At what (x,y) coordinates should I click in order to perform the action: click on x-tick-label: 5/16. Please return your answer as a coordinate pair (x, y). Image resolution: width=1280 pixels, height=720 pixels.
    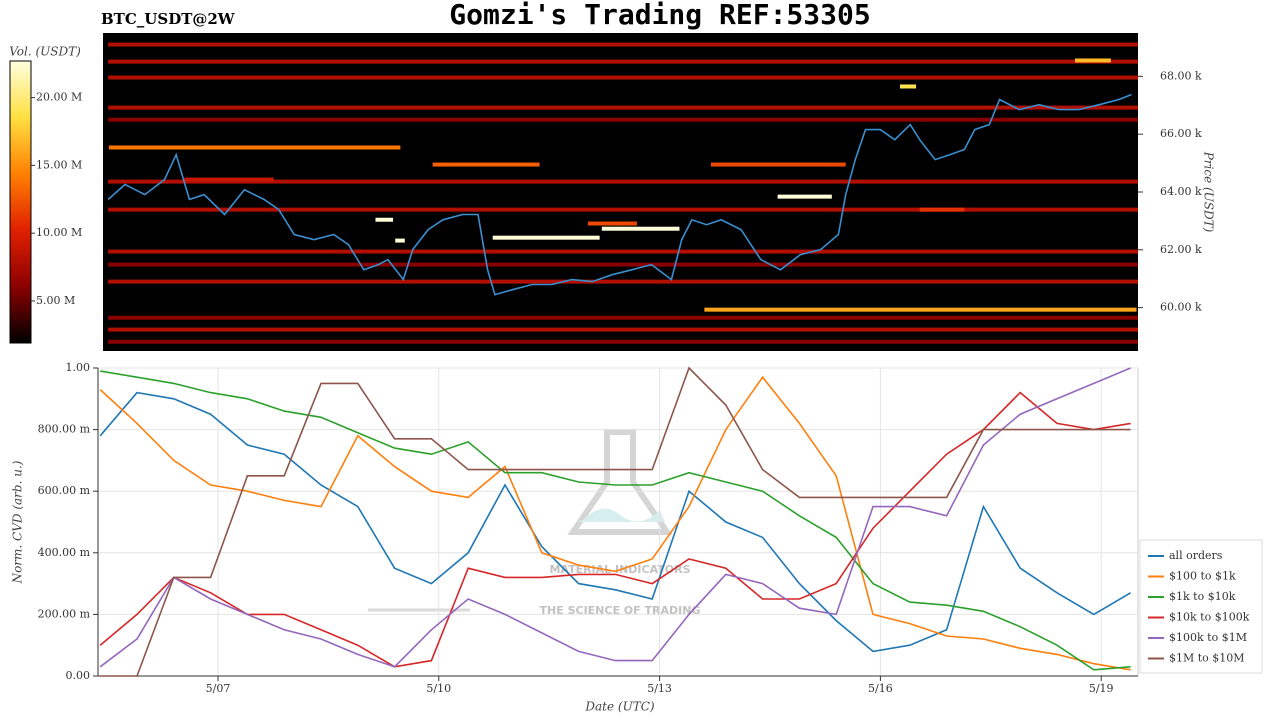
    Looking at the image, I should click on (880, 688).